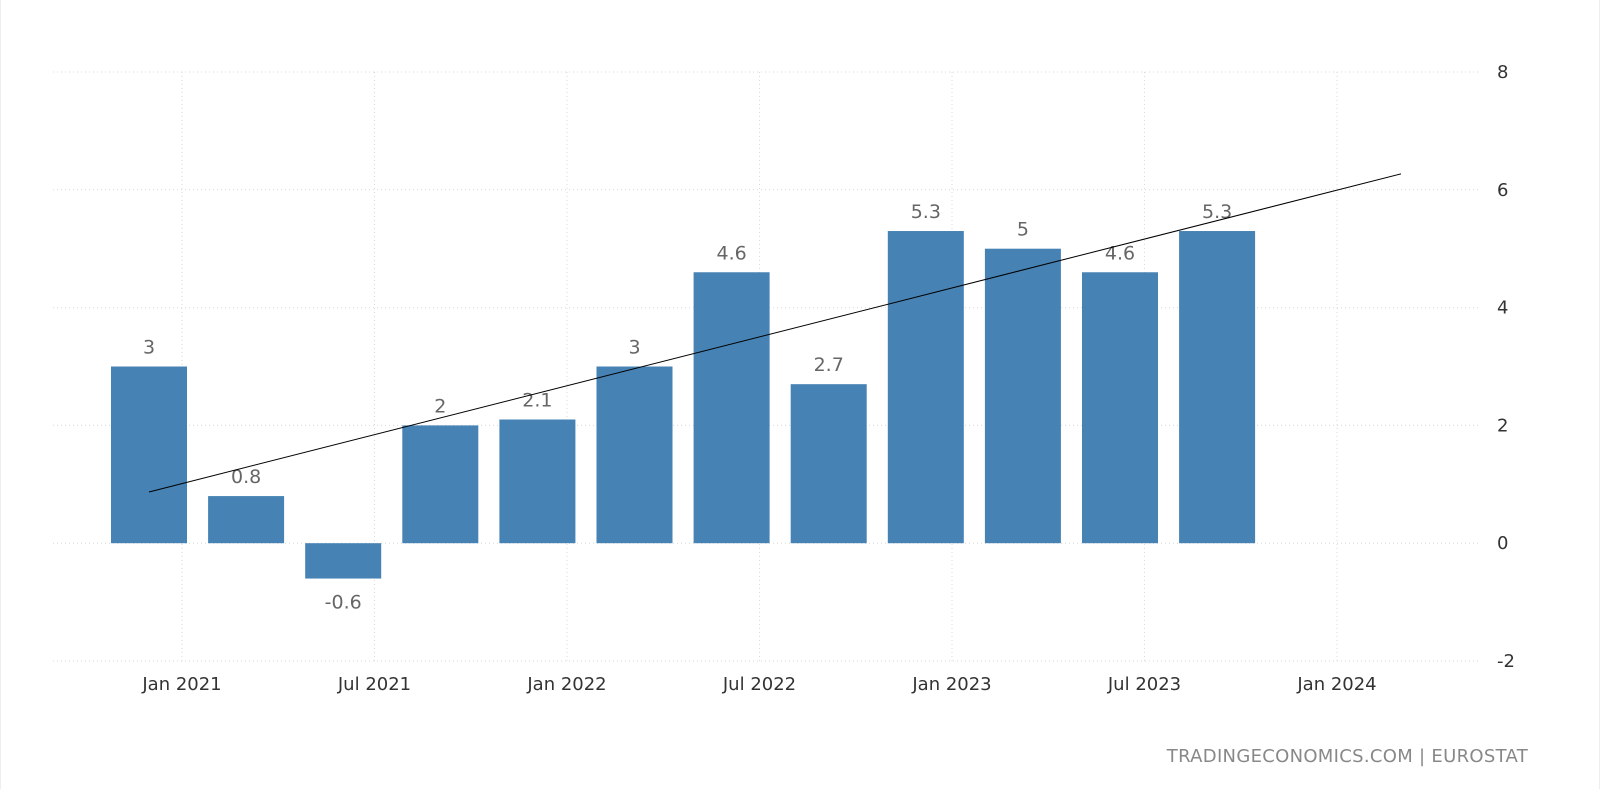  I want to click on x-tick-label: Jan 2022, so click(566, 684).